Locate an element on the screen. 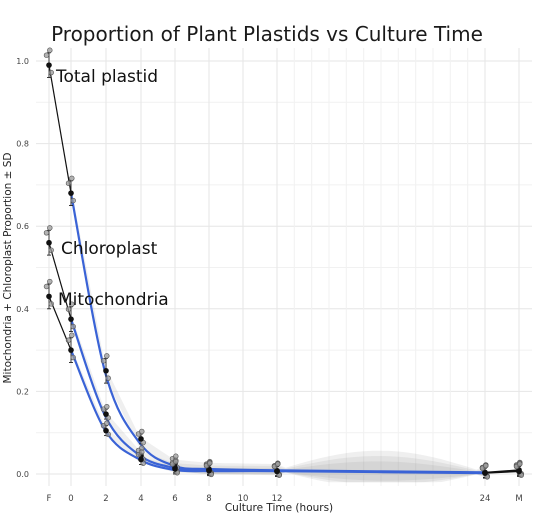 Image resolution: width=550 pixels, height=518 pixels. y-tick-label: 0.0 is located at coordinates (22, 474).